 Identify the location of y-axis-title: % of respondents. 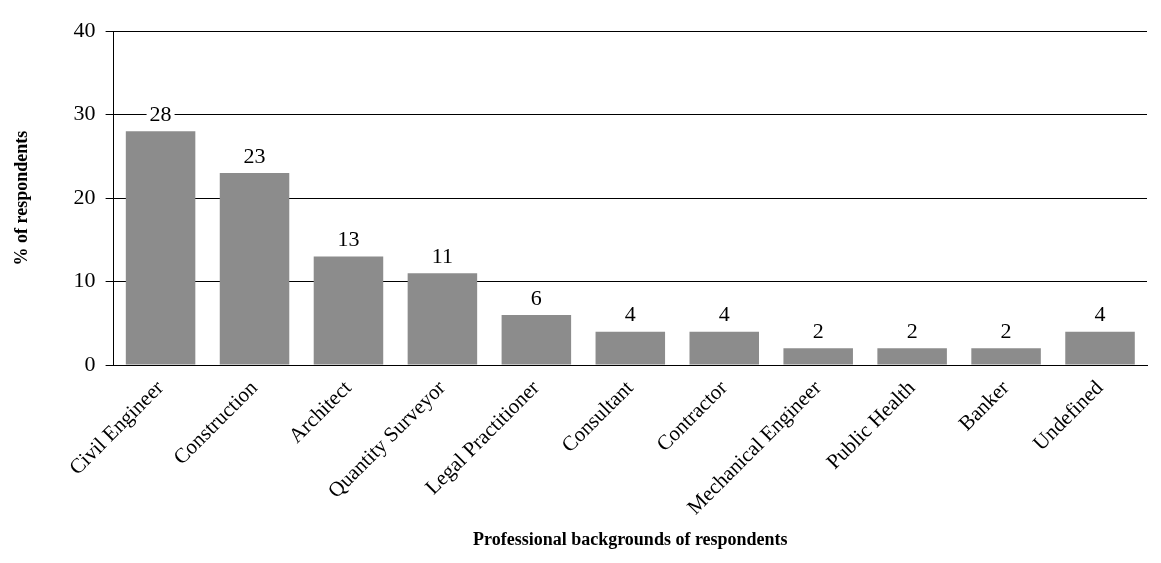
(21, 198).